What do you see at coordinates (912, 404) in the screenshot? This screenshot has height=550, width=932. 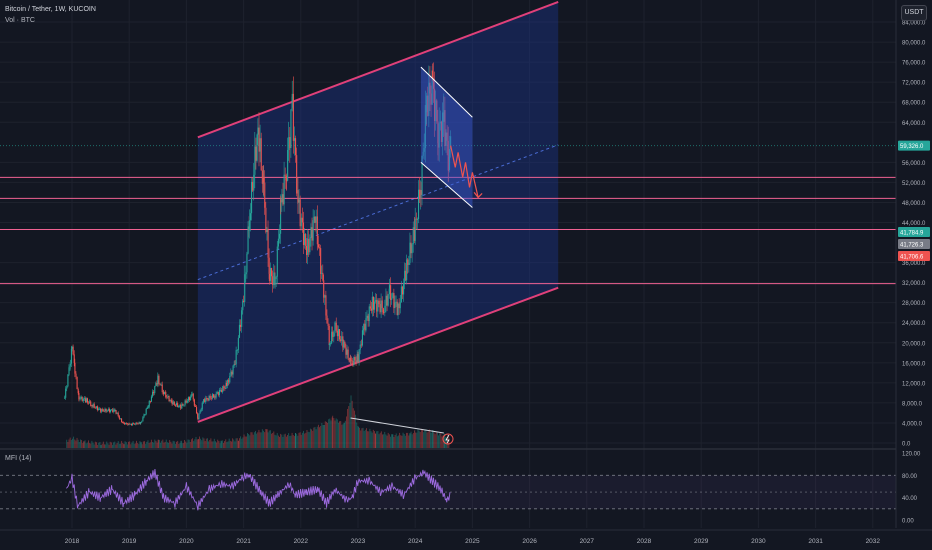 I see `price-tick-label: 8,000.0` at bounding box center [912, 404].